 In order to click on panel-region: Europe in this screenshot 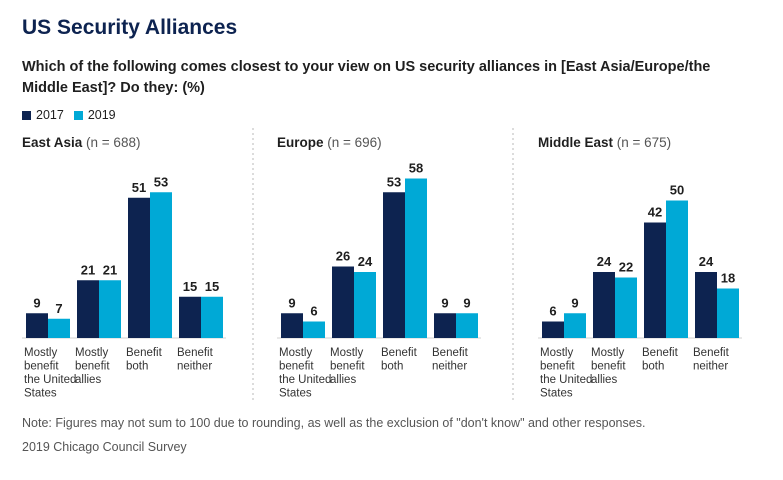, I will do `click(300, 142)`.